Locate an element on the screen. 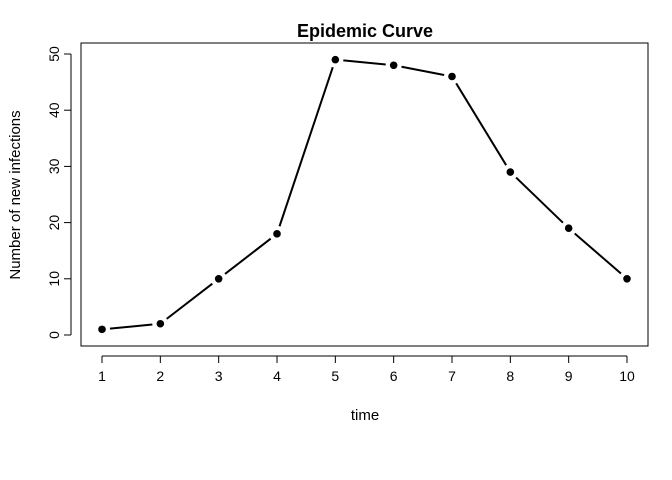 The image size is (672, 480). x-tick-label: 9 is located at coordinates (569, 376).